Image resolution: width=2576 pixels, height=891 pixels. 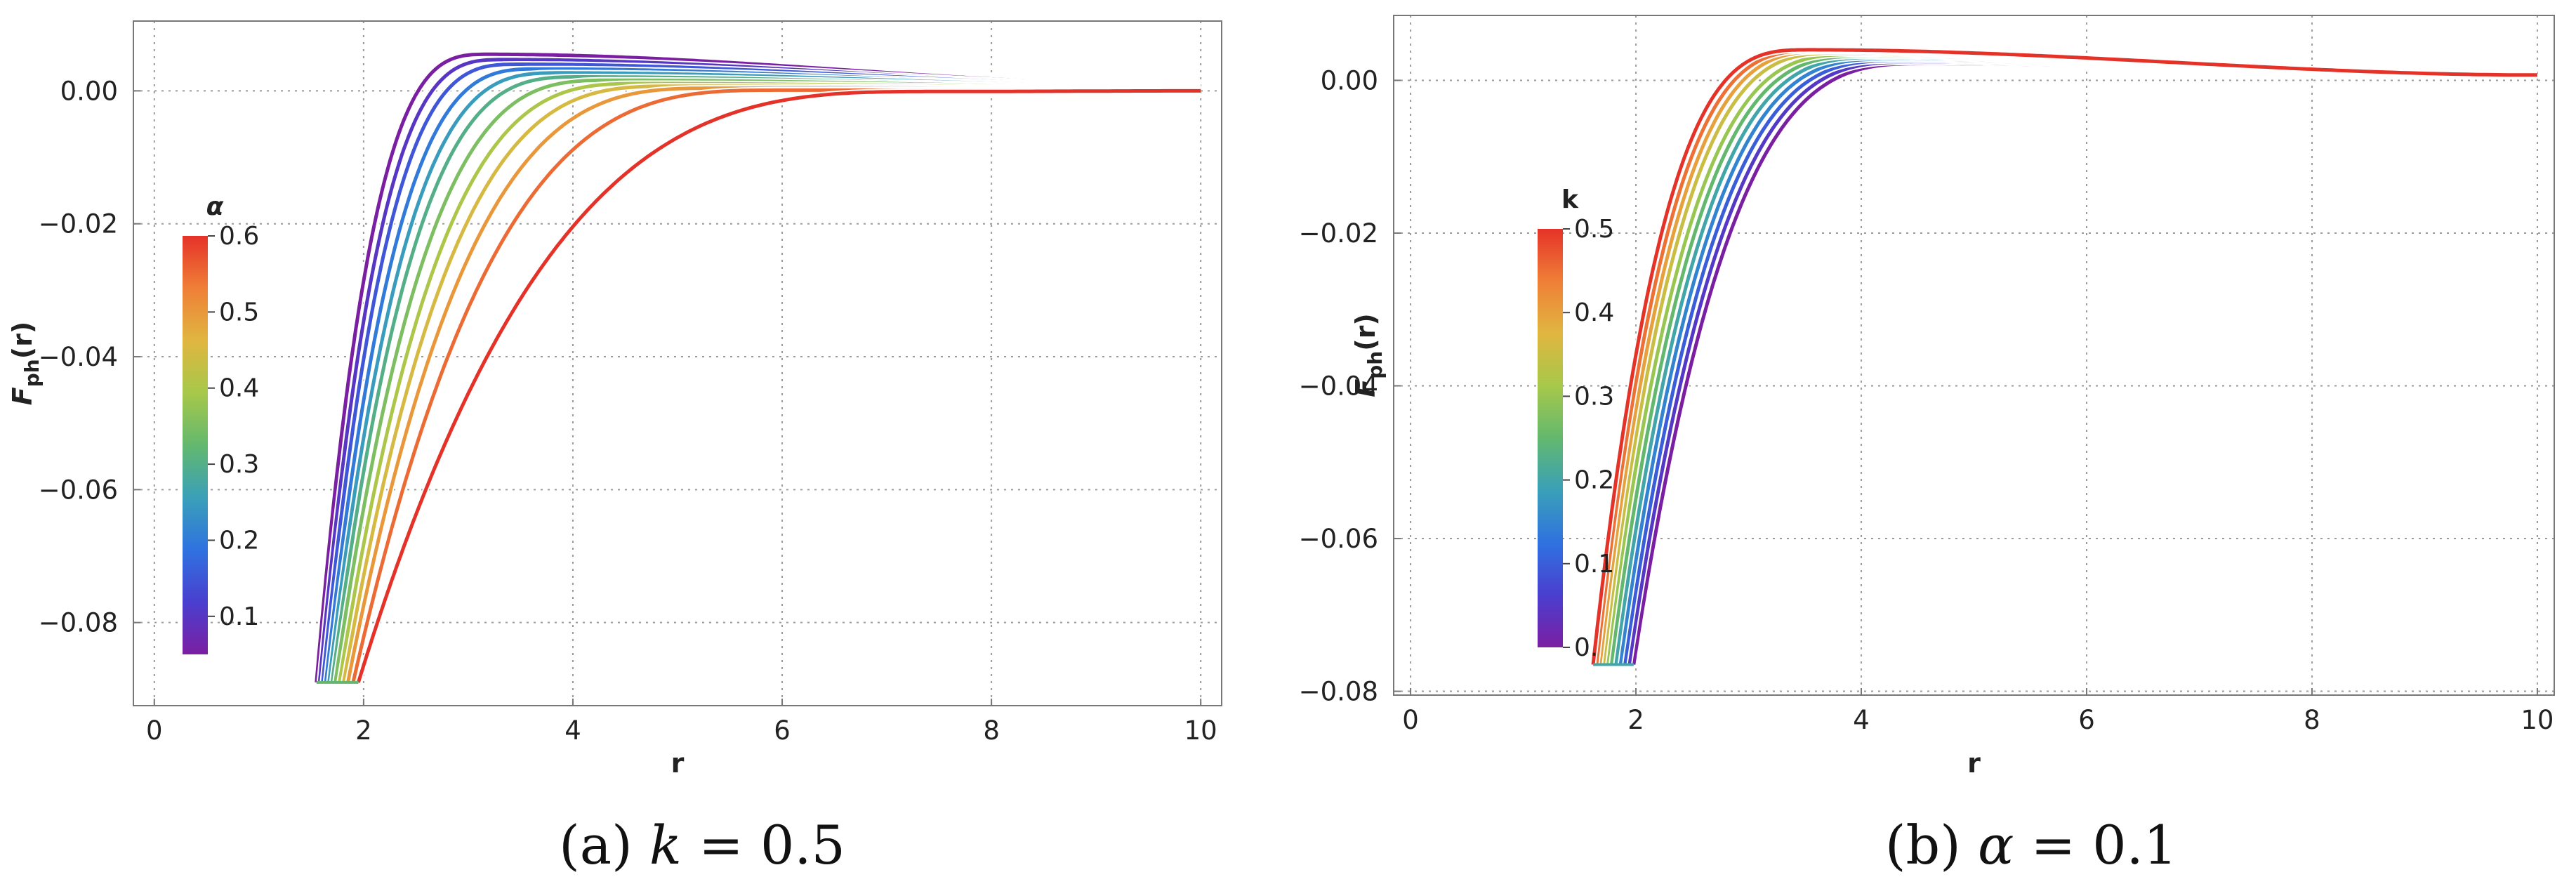 What do you see at coordinates (239, 237) in the screenshot?
I see `colorbar-tick-label: 0.6` at bounding box center [239, 237].